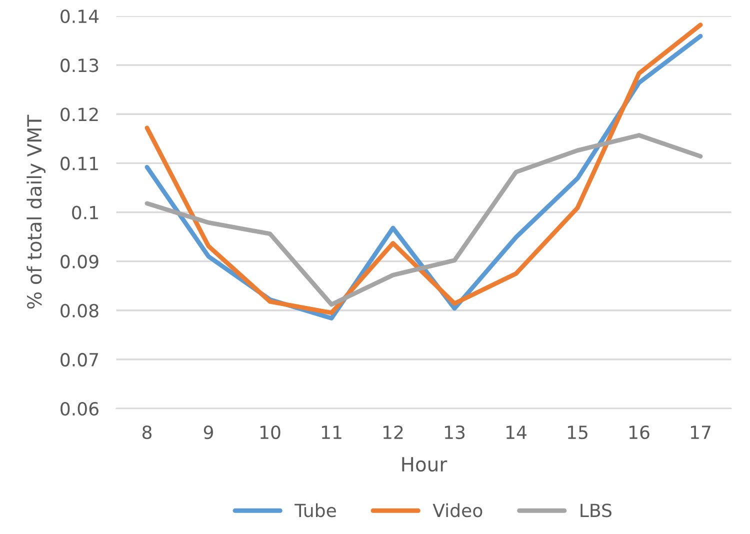 This screenshot has width=750, height=534. What do you see at coordinates (596, 511) in the screenshot?
I see `legend-label: LBS` at bounding box center [596, 511].